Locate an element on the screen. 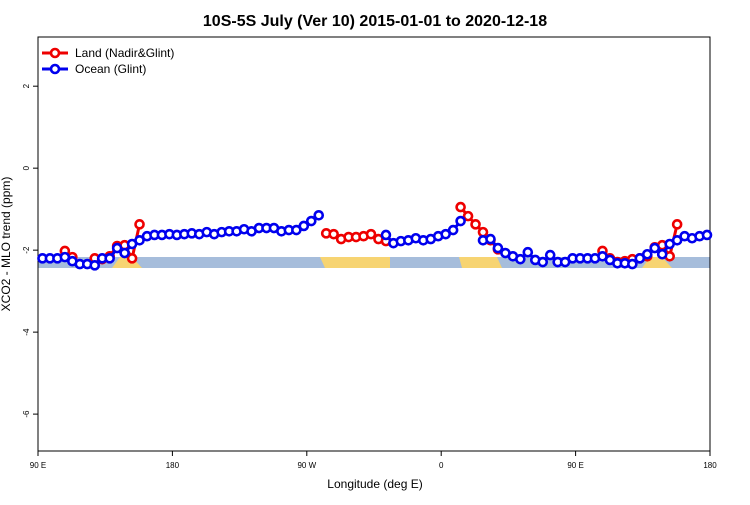 The image size is (750, 505). y-tick-label: 2 is located at coordinates (26, 85).